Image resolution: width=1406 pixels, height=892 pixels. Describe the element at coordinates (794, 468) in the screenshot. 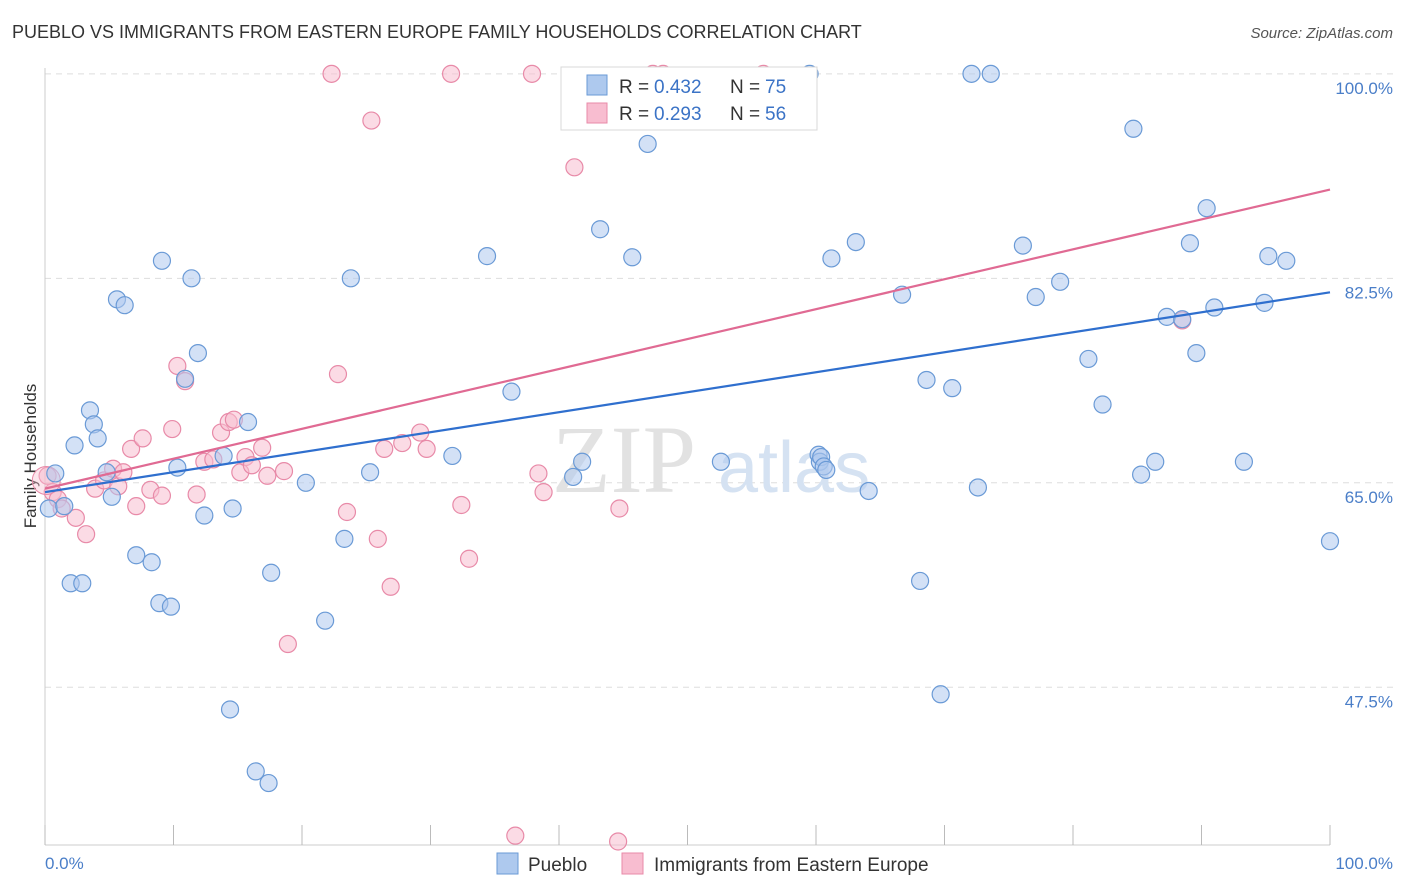

I see `watermark-atlas: atlas` at that location.